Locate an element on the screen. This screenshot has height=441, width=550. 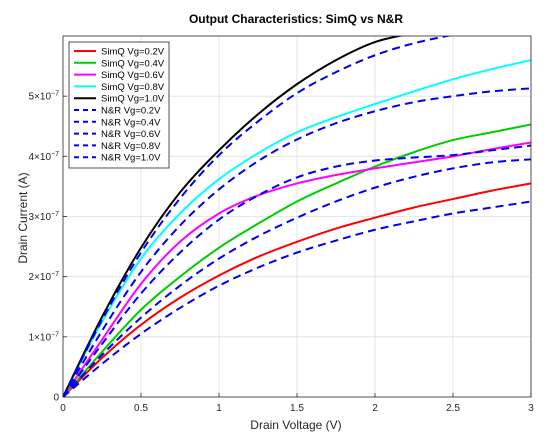
legend-label-simq-vg-1-0v: SimQ Vg=1.0V is located at coordinates (133, 99).